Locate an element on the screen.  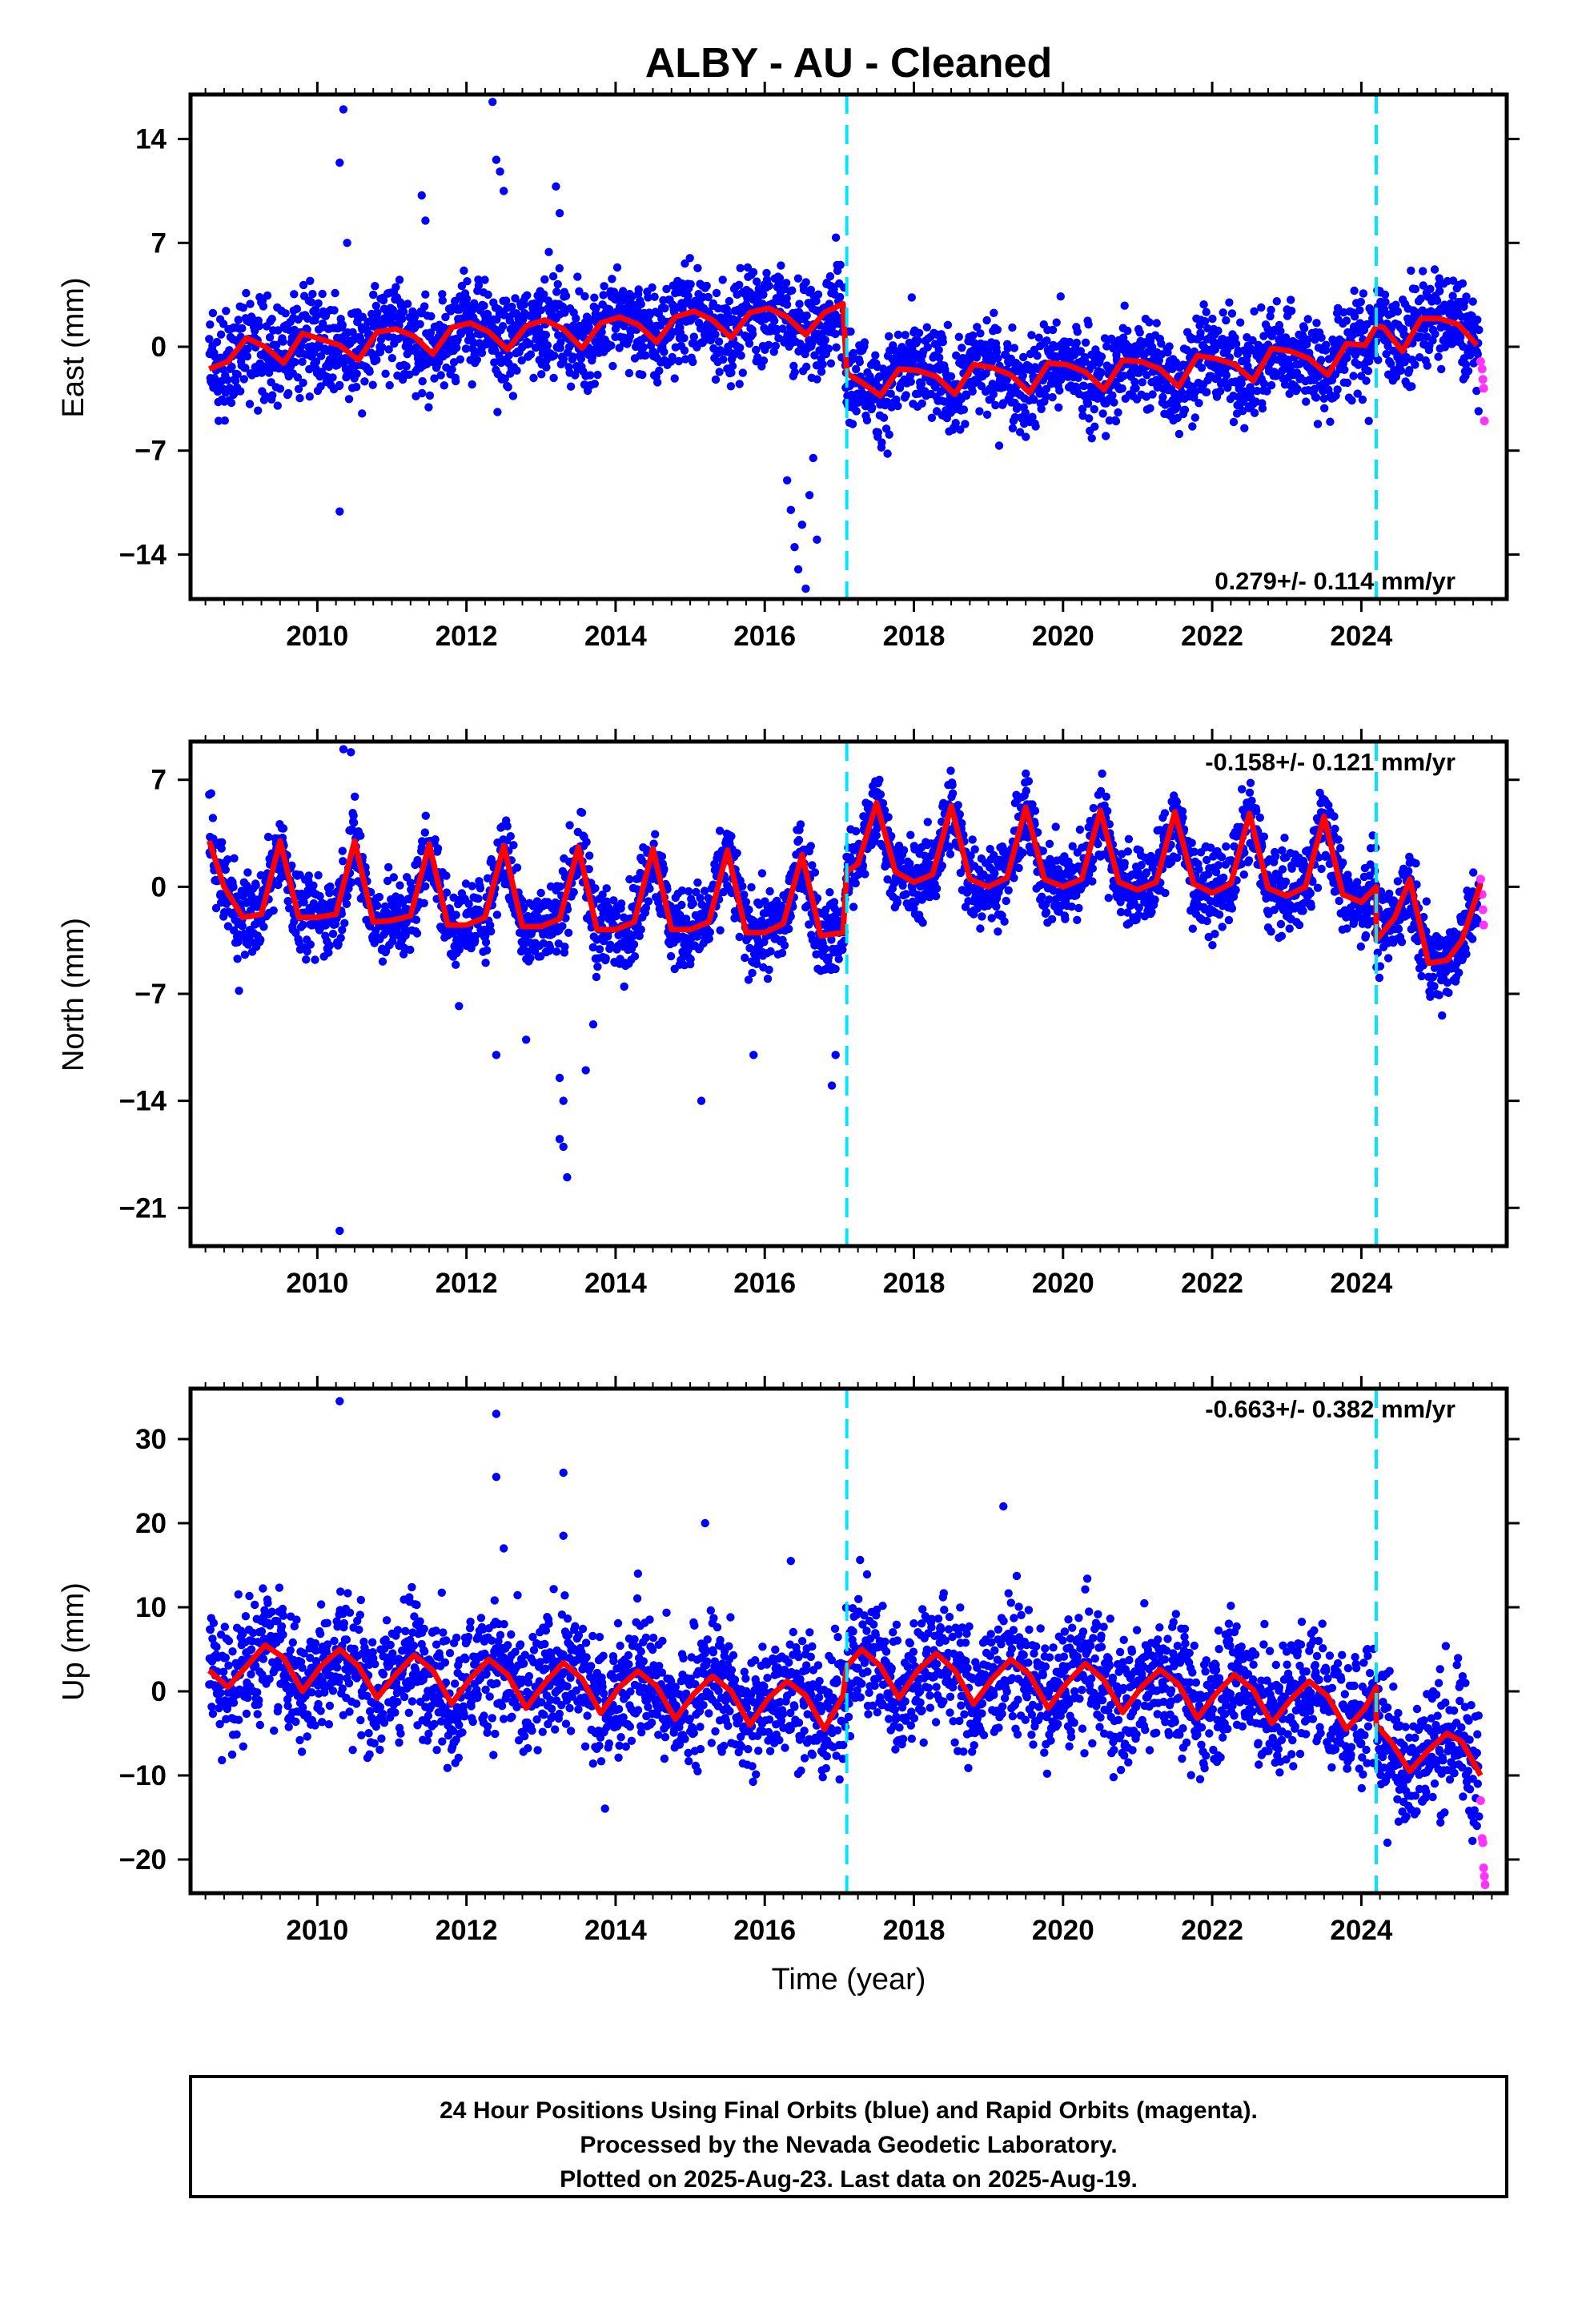
east-outlier-point is located at coordinates (794, 547).